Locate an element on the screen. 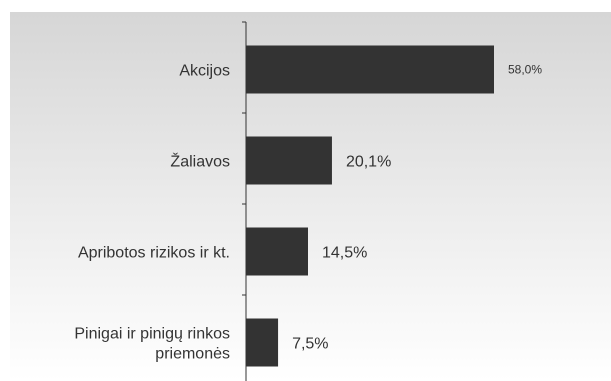  category-label-1: Akcijos is located at coordinates (204, 71).